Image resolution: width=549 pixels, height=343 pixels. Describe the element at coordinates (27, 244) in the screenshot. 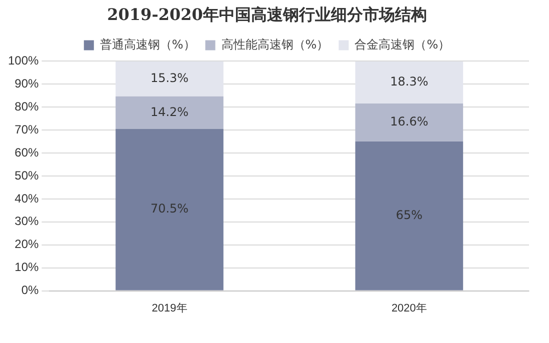

I see `y-tick-label: 20%` at that location.